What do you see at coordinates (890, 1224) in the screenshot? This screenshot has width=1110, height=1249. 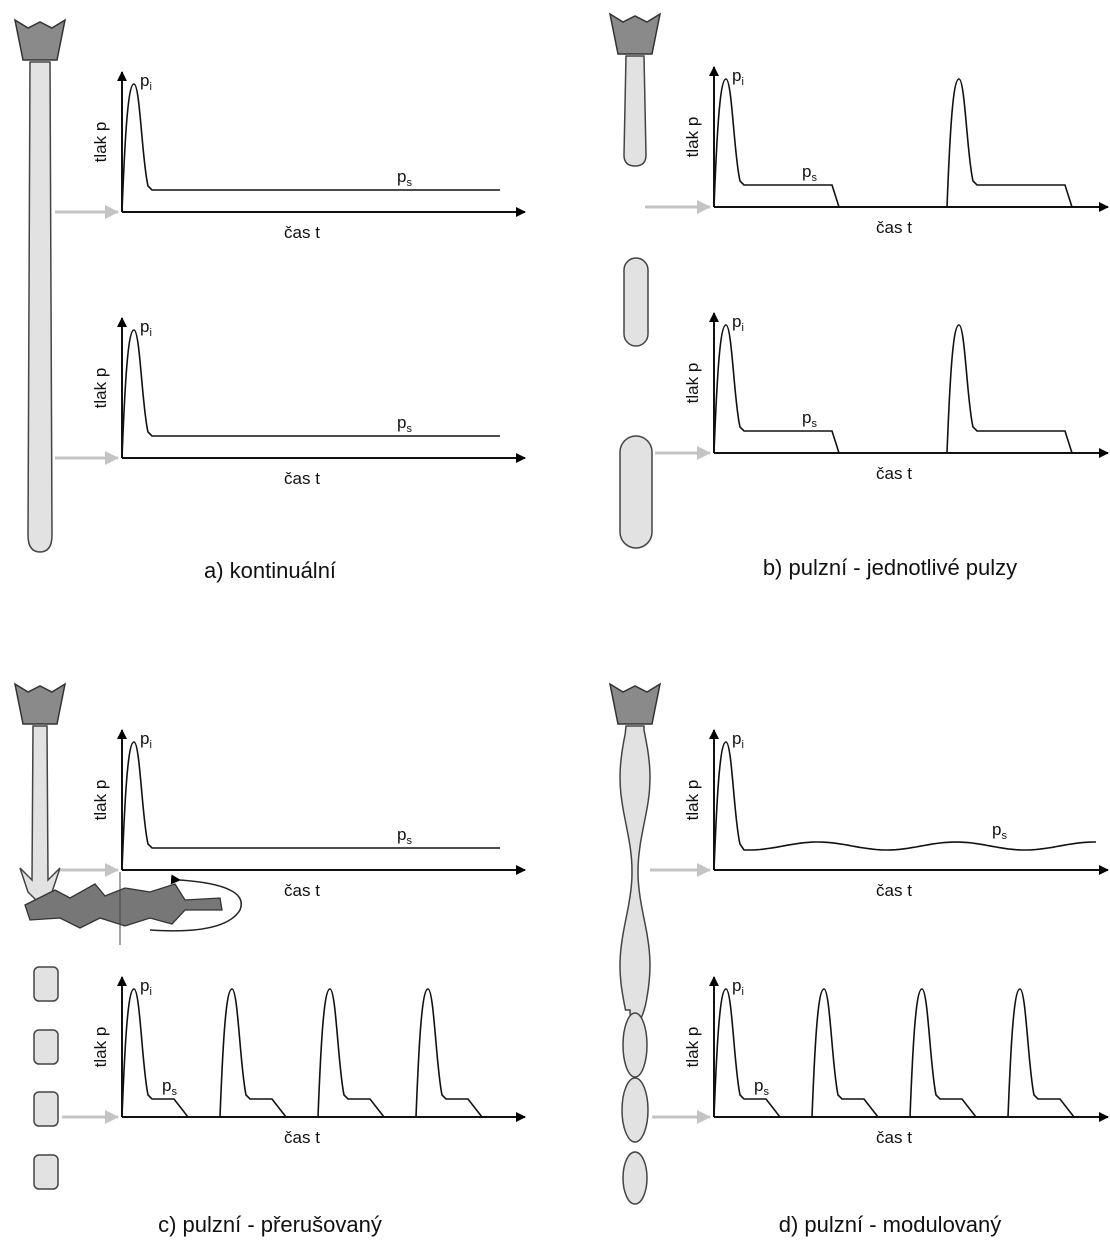 I see `caption: d) pulzní - modulovaný` at bounding box center [890, 1224].